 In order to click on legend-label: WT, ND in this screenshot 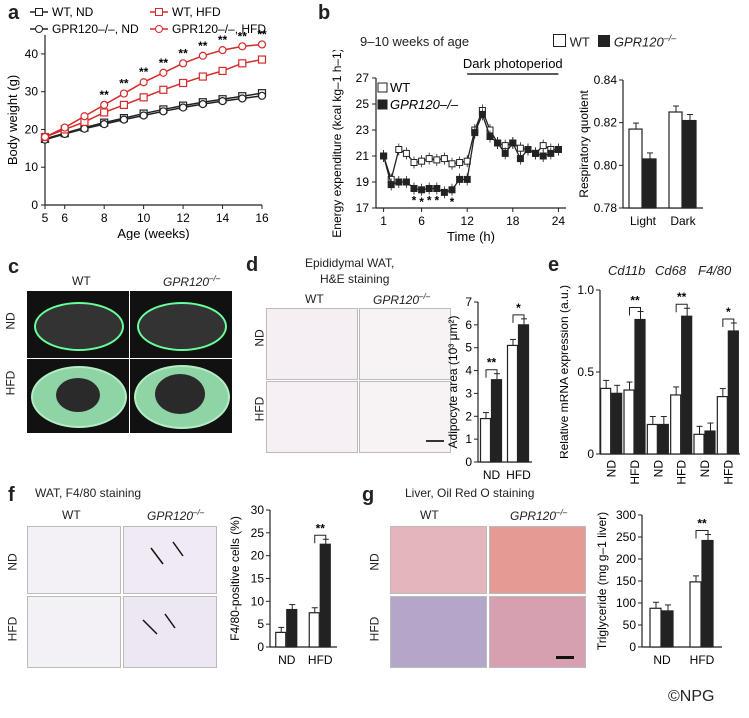, I will do `click(73, 12)`.